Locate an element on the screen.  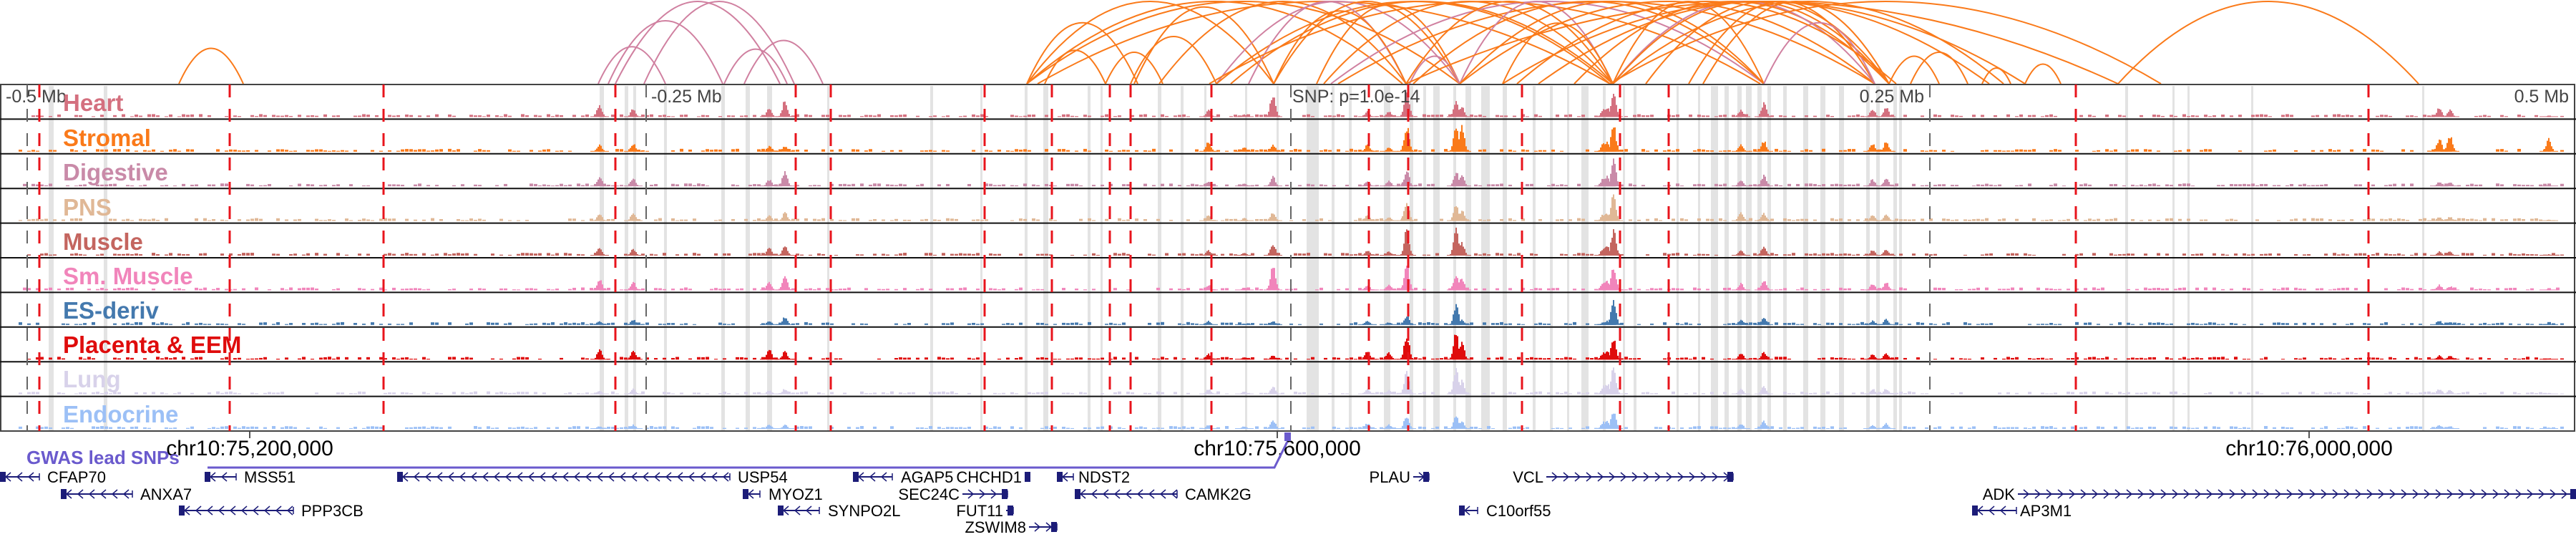
signal-track-pns is located at coordinates (1288, 207).